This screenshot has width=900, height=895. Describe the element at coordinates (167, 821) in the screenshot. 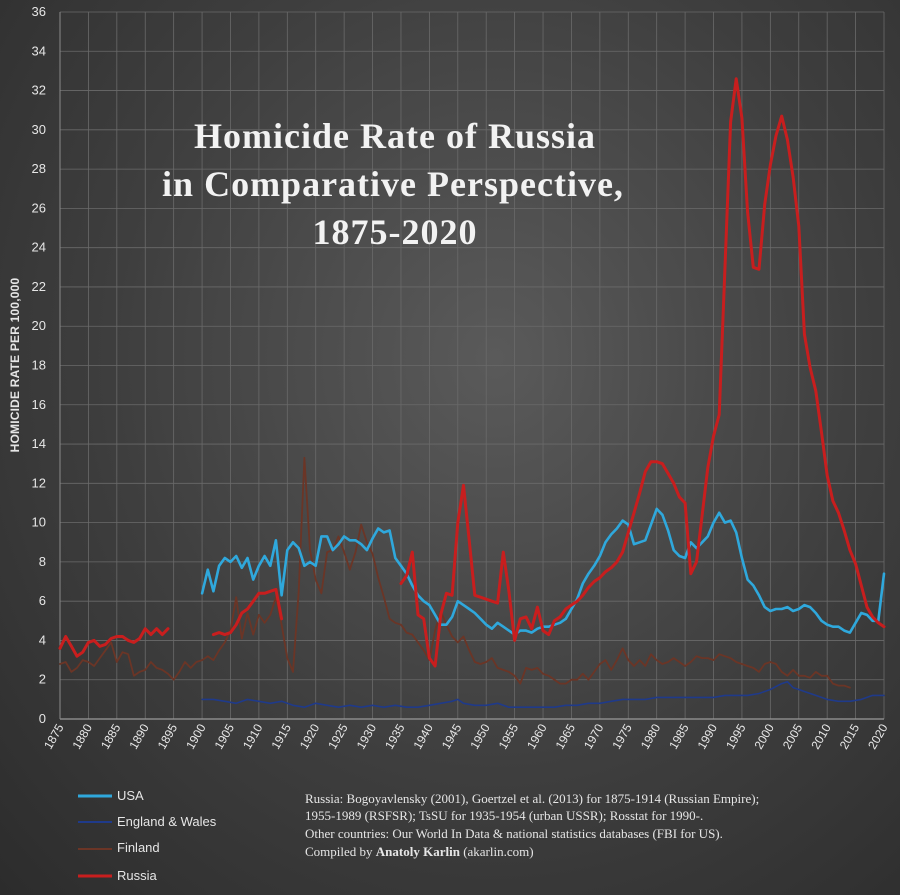

I see `legend-label-england-wales: England & Wales` at that location.